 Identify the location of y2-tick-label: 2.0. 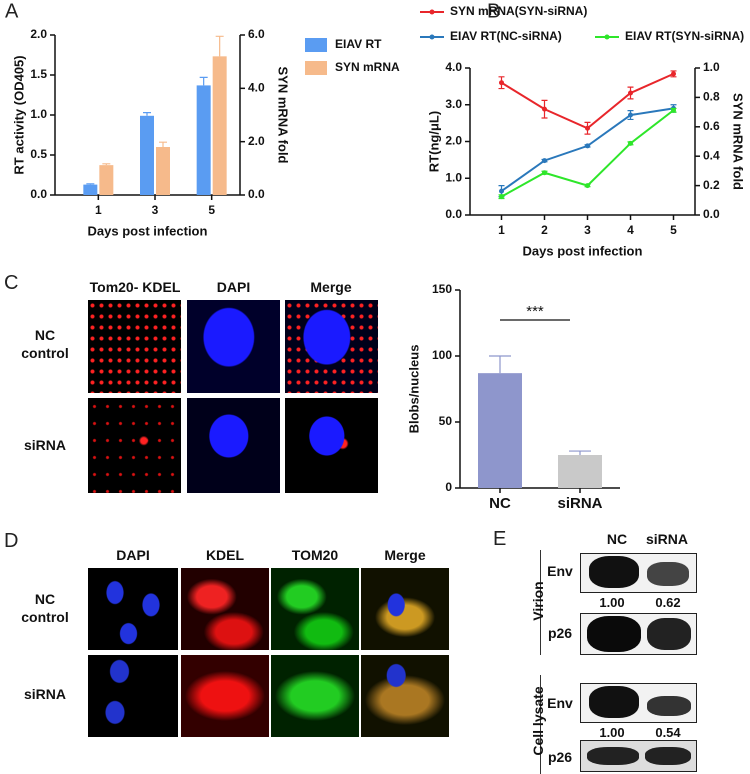
(256, 141).